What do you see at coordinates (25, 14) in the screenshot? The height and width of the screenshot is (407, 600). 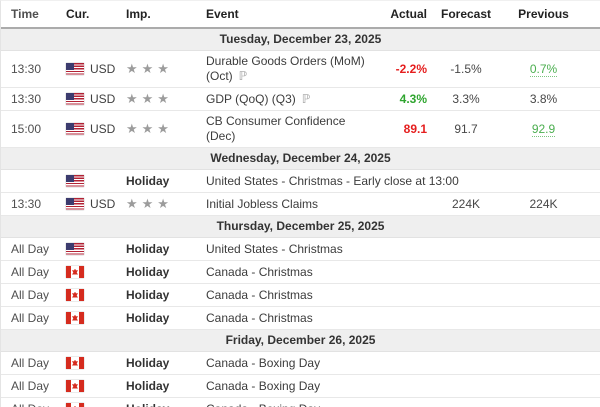 I see `header-time: Time` at bounding box center [25, 14].